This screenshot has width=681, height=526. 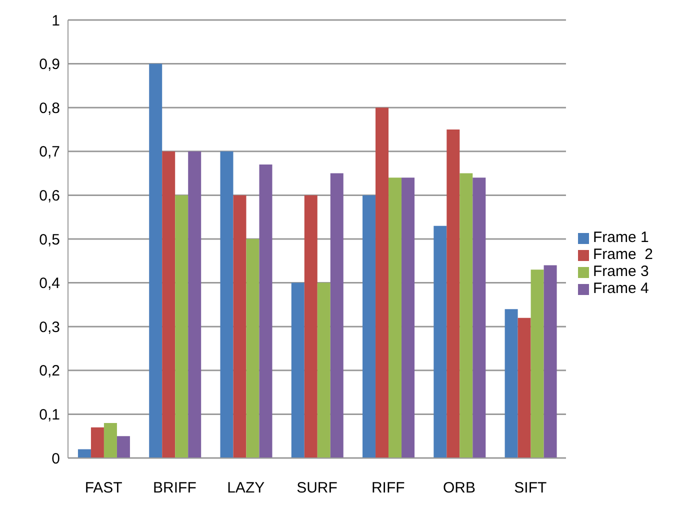 I want to click on y-tick-label: 0,6, so click(x=49, y=196).